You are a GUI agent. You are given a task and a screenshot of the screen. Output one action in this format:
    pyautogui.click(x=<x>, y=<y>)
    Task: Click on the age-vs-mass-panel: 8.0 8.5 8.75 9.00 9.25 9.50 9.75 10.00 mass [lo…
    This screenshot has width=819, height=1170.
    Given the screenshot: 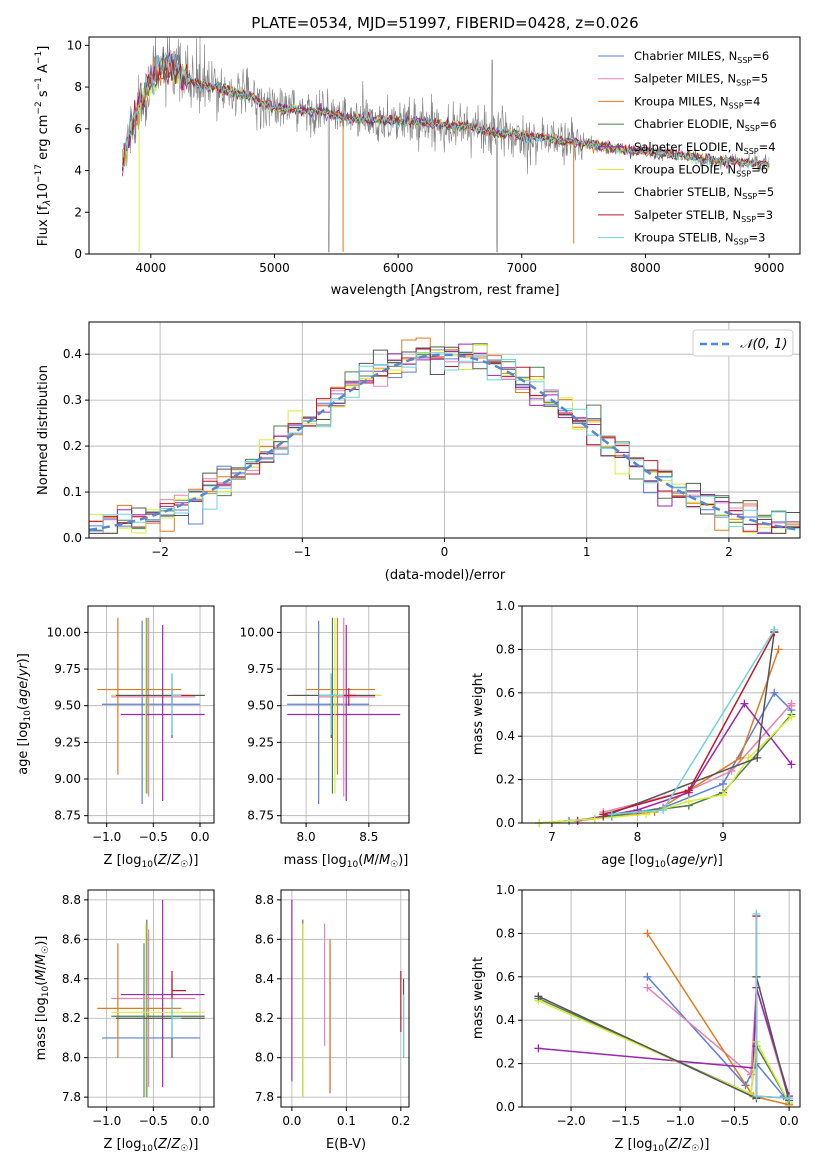 What is the action you would take?
    pyautogui.click(x=325, y=737)
    